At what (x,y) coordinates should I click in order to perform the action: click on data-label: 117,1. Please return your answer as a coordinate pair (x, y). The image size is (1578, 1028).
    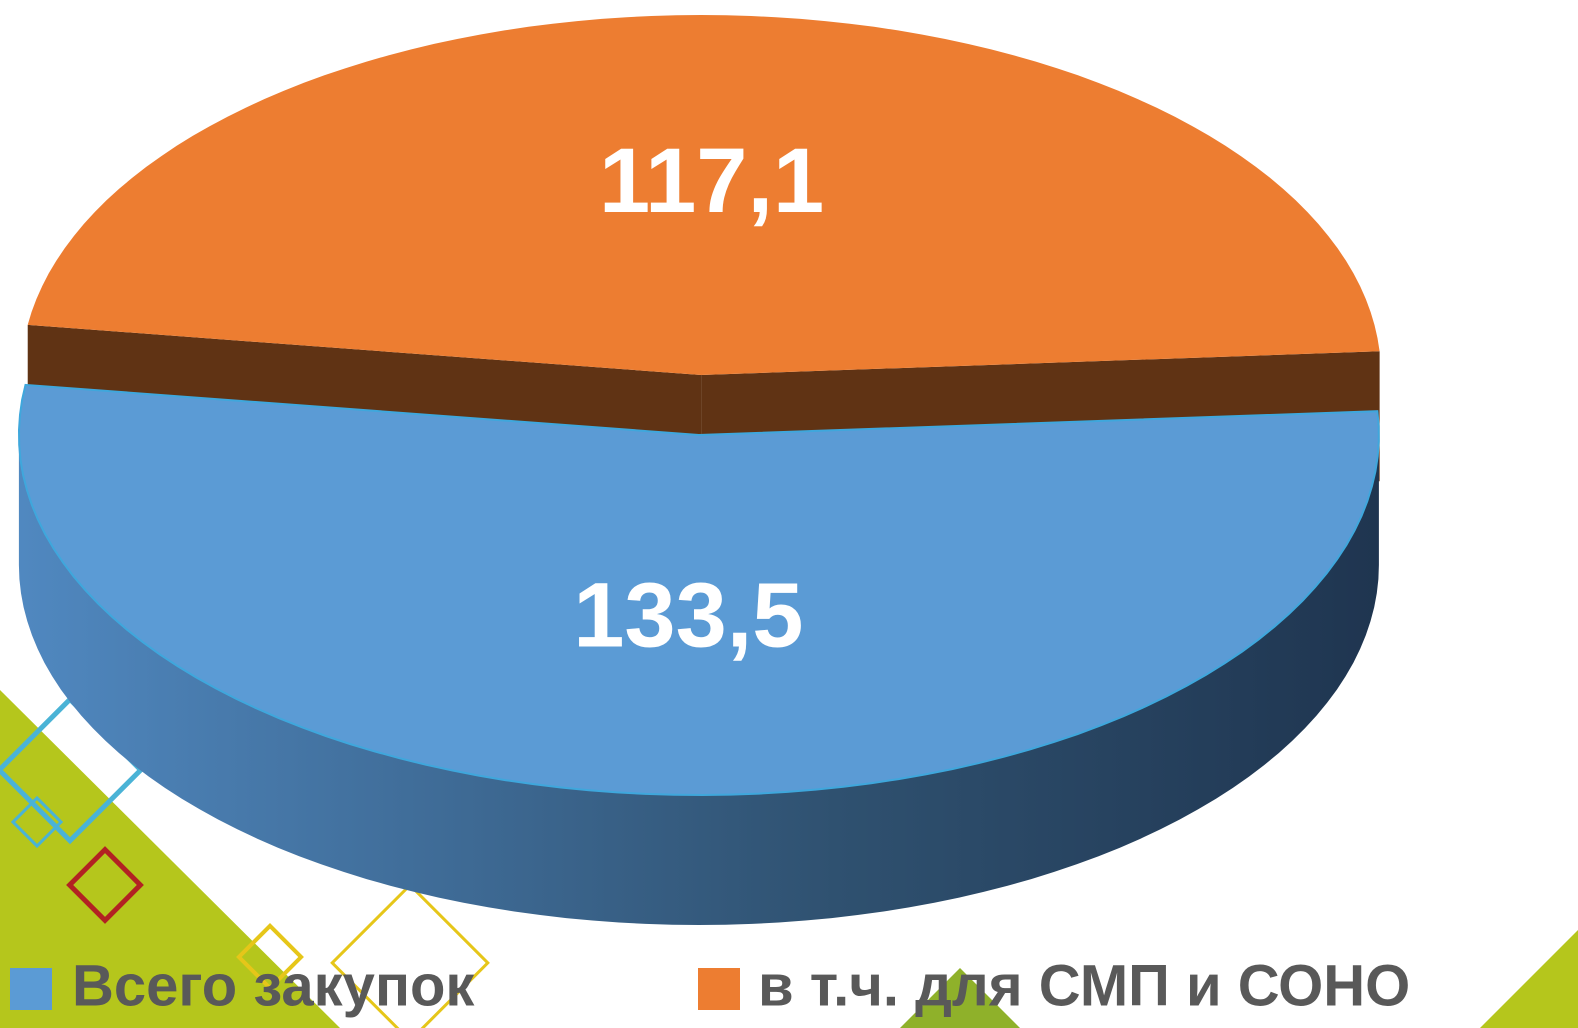
    Looking at the image, I should click on (711, 181).